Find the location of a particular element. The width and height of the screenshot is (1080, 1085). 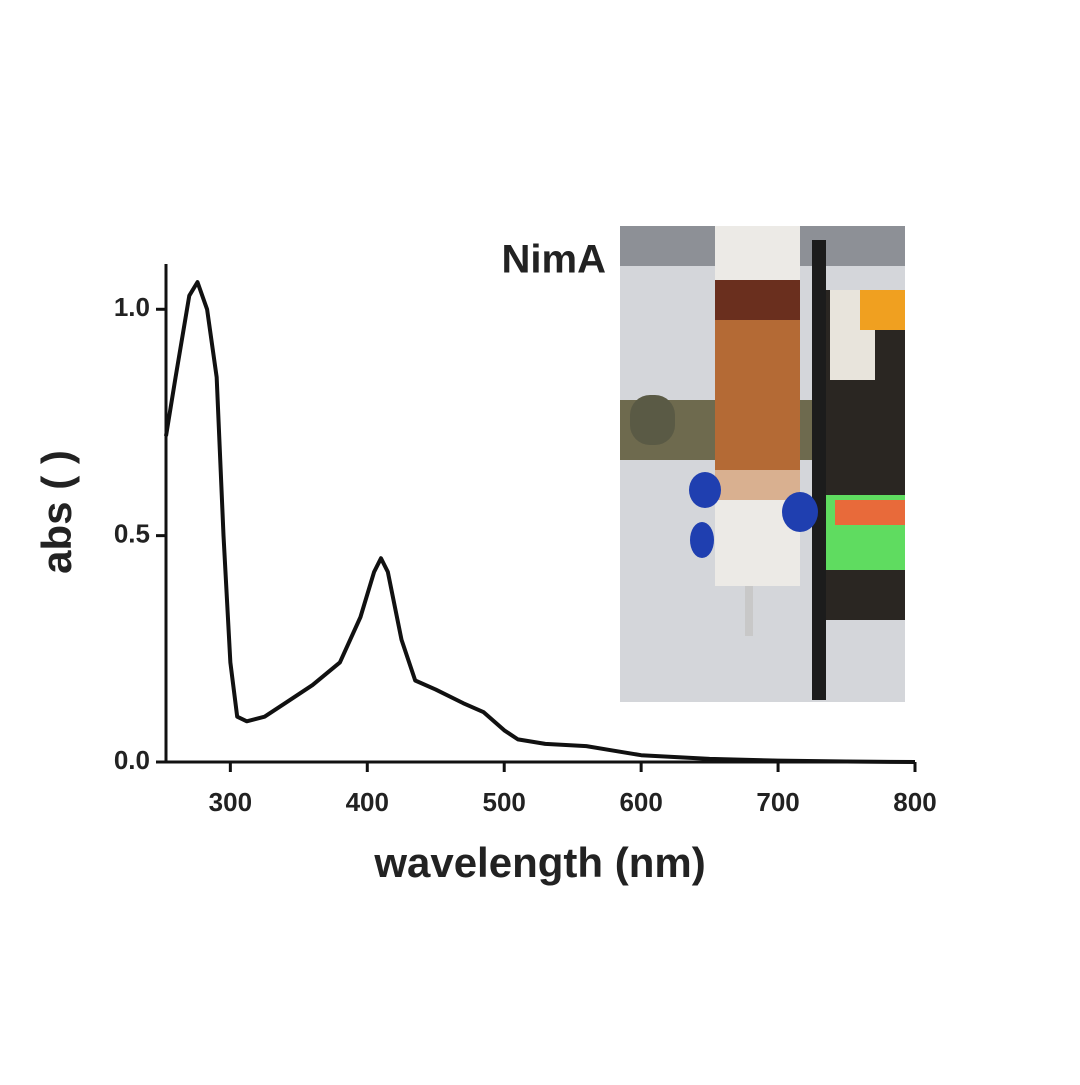

y-tick-label: 0.0 is located at coordinates (132, 760).